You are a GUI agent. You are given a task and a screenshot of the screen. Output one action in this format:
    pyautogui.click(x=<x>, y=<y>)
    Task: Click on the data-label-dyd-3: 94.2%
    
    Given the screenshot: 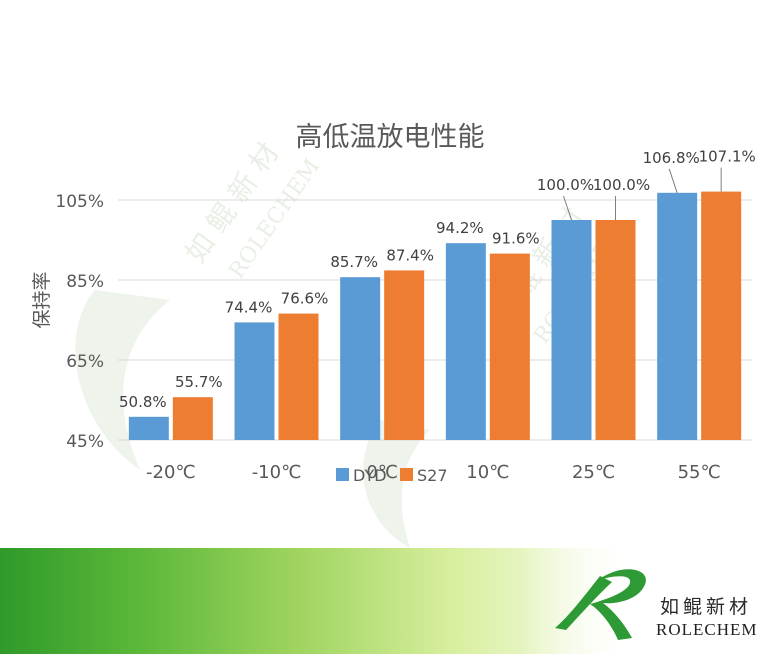 What is the action you would take?
    pyautogui.click(x=460, y=228)
    